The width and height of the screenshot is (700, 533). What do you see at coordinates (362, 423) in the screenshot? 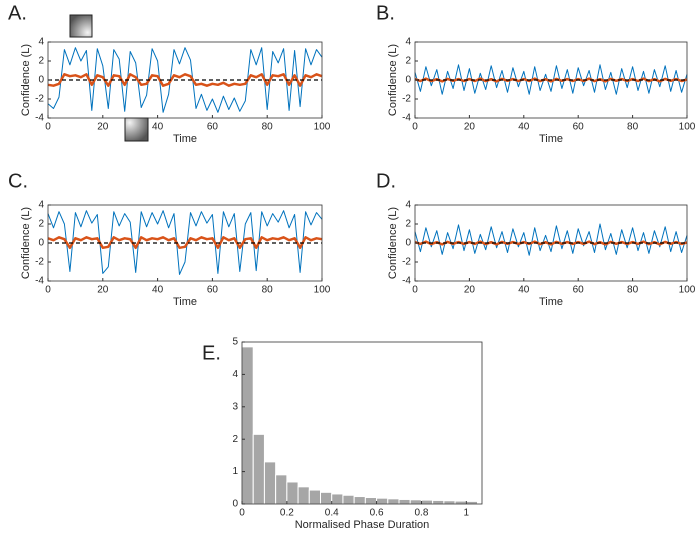
I see `axes-frame` at bounding box center [362, 423].